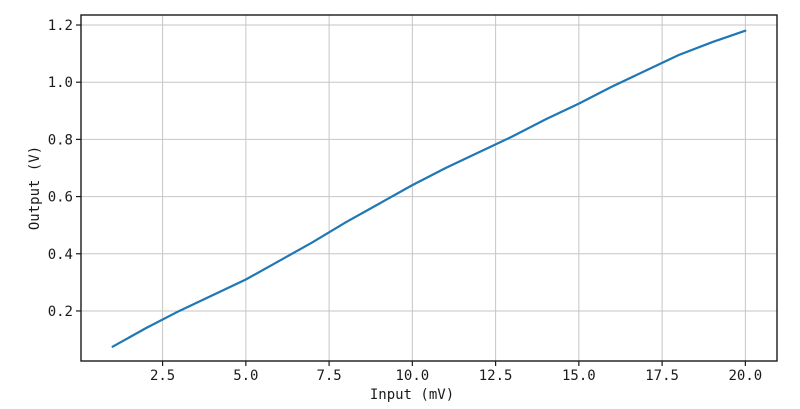  I want to click on x-tick-label: 5.0, so click(245, 376).